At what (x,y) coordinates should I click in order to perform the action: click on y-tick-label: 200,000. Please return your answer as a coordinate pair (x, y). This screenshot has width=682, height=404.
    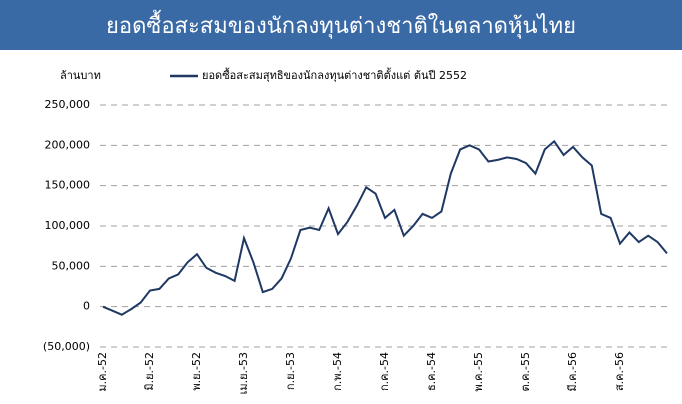
    Looking at the image, I should click on (68, 144).